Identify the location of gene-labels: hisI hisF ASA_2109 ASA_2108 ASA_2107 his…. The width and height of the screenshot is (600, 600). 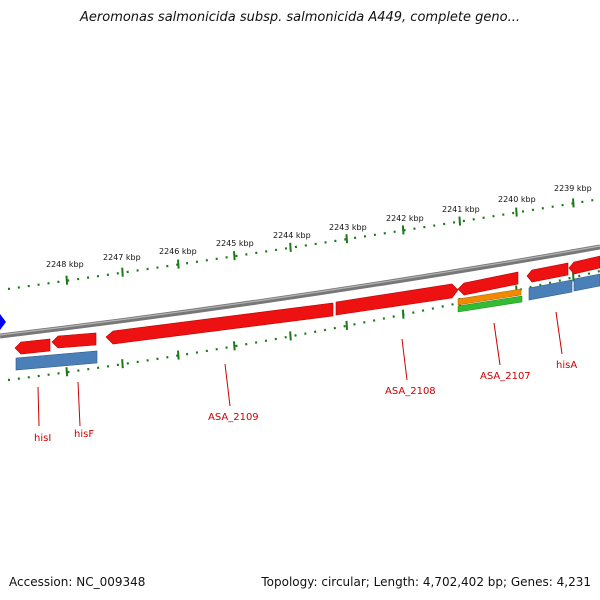
(305, 402).